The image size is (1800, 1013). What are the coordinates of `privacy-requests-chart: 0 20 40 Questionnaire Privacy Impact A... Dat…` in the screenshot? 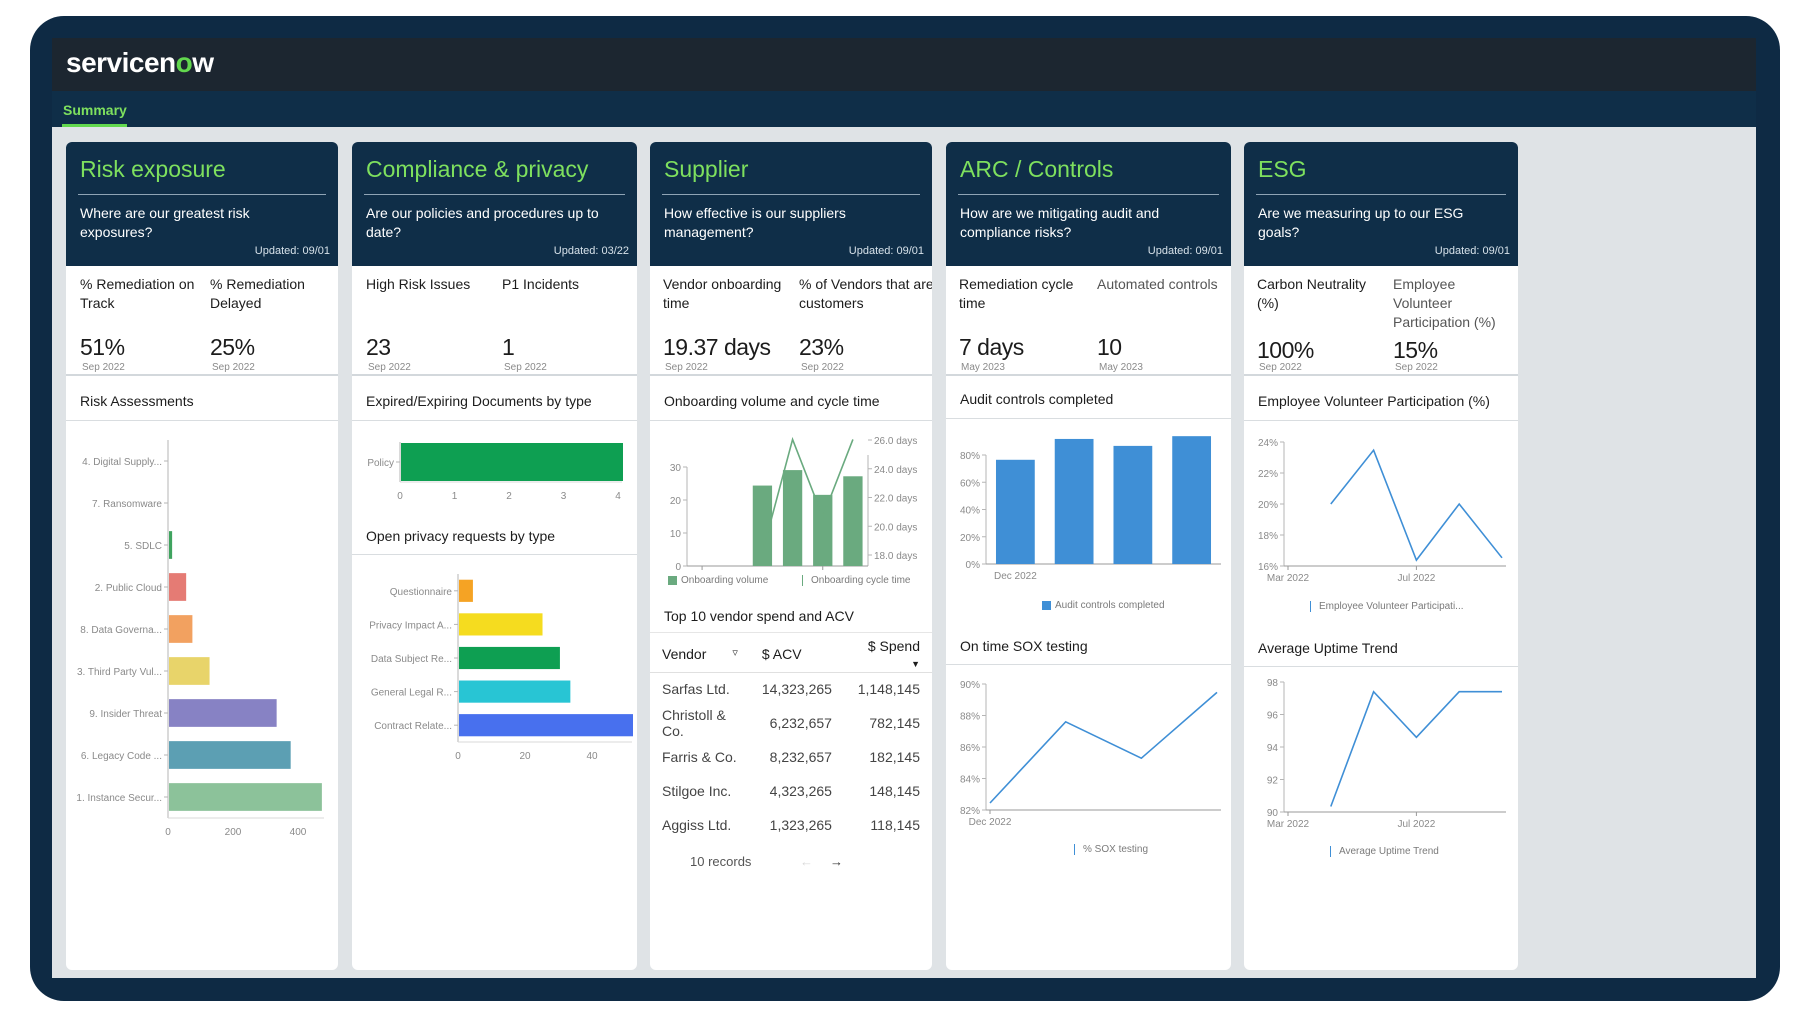 It's located at (494, 660).